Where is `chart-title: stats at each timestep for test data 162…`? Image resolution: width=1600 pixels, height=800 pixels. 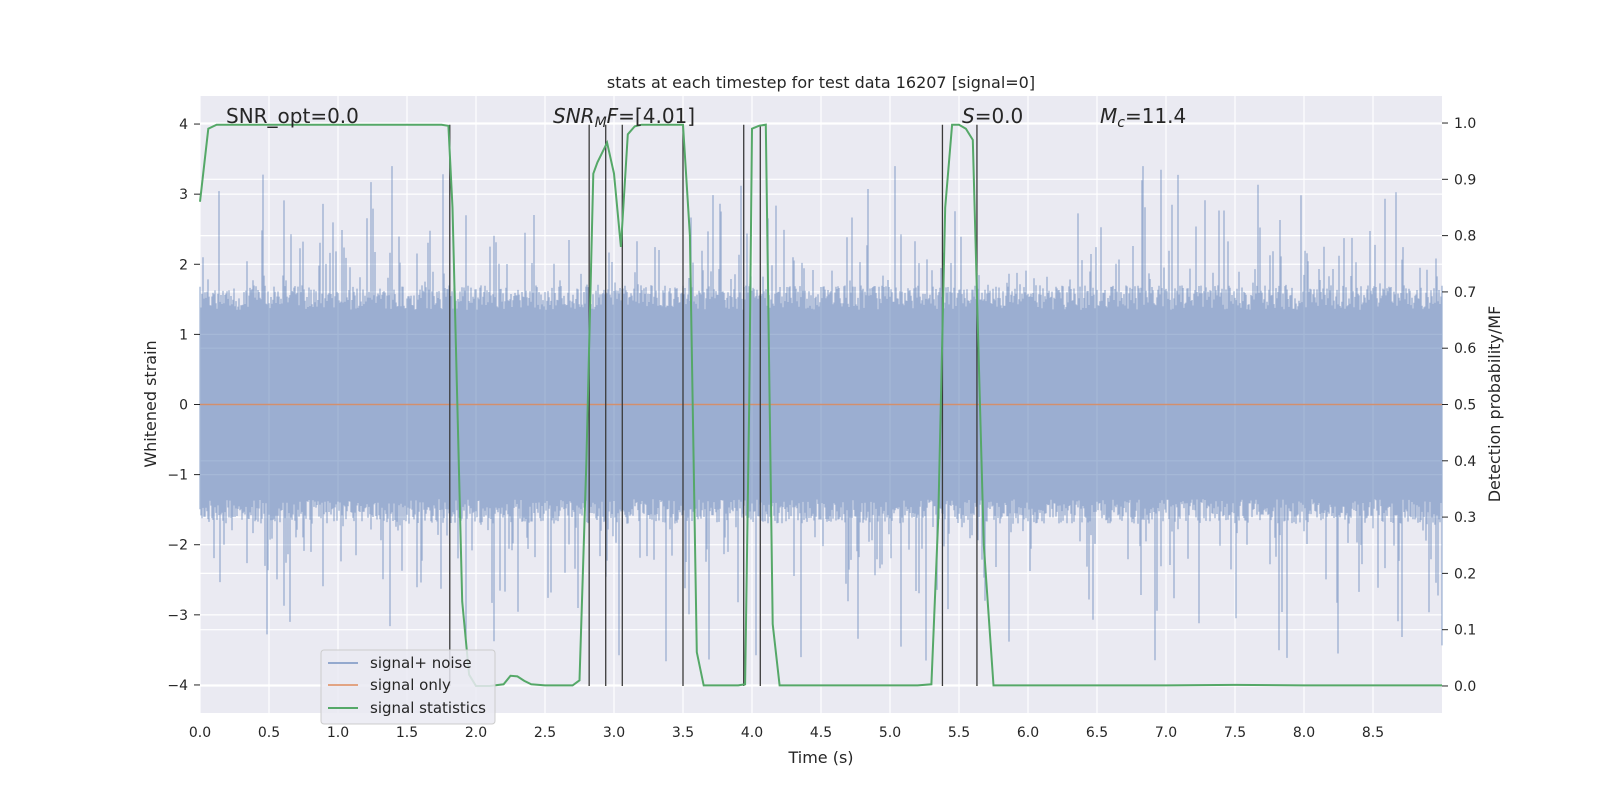
chart-title: stats at each timestep for test data 162… is located at coordinates (821, 82).